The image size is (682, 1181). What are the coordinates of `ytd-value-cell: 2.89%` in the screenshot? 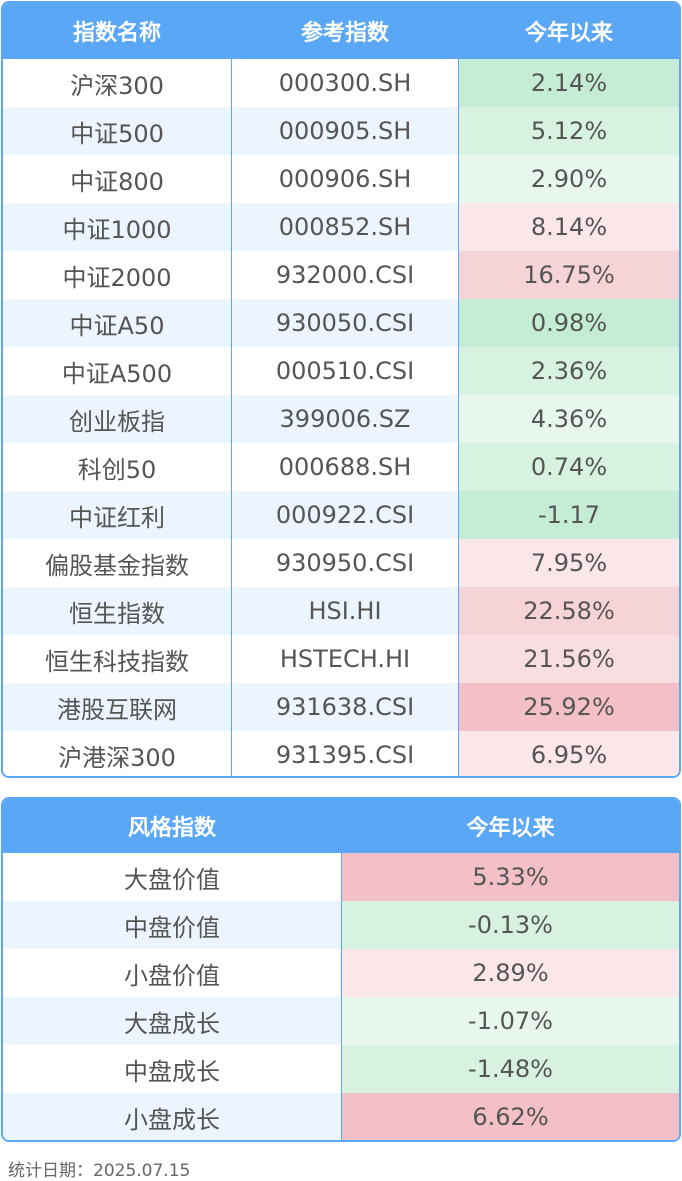 It's located at (510, 973).